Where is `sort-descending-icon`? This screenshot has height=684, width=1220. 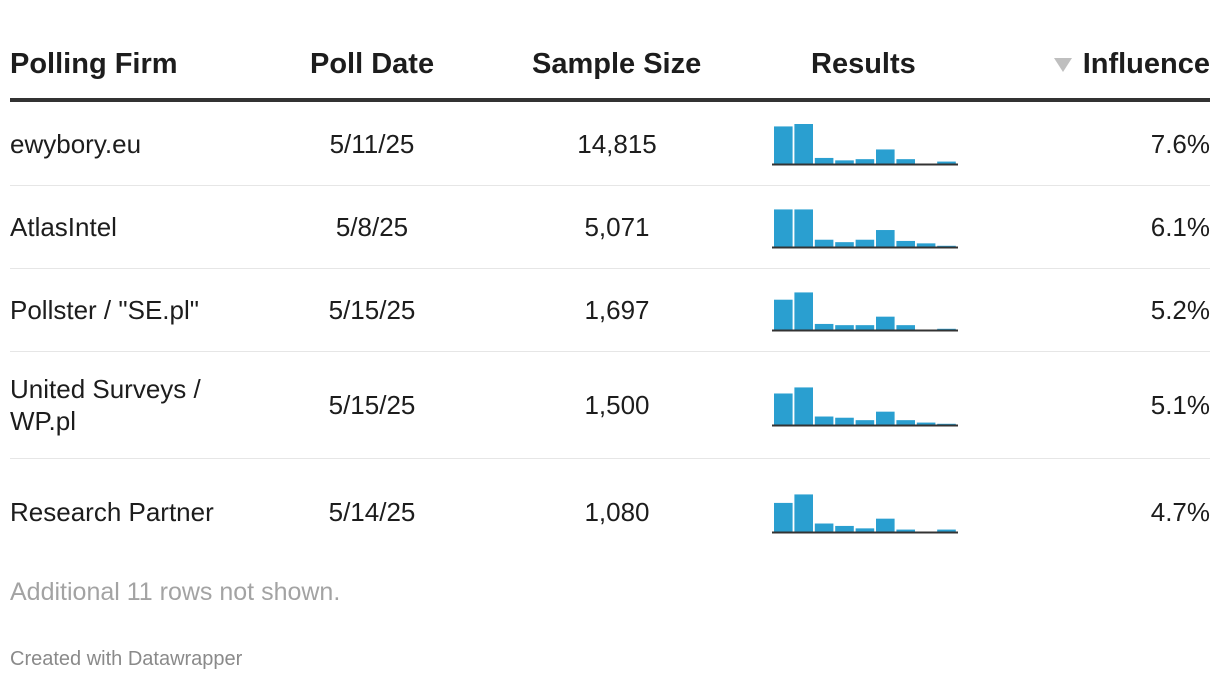
sort-descending-icon is located at coordinates (1063, 65).